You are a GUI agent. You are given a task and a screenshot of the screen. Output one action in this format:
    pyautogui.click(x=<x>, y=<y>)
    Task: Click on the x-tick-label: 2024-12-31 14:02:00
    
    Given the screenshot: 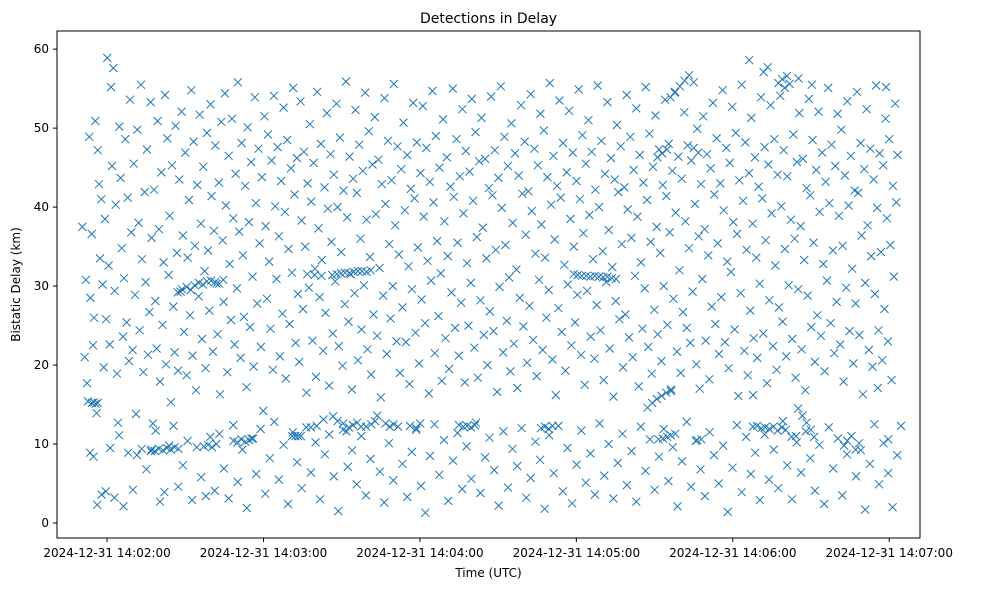 What is the action you would take?
    pyautogui.click(x=106, y=553)
    